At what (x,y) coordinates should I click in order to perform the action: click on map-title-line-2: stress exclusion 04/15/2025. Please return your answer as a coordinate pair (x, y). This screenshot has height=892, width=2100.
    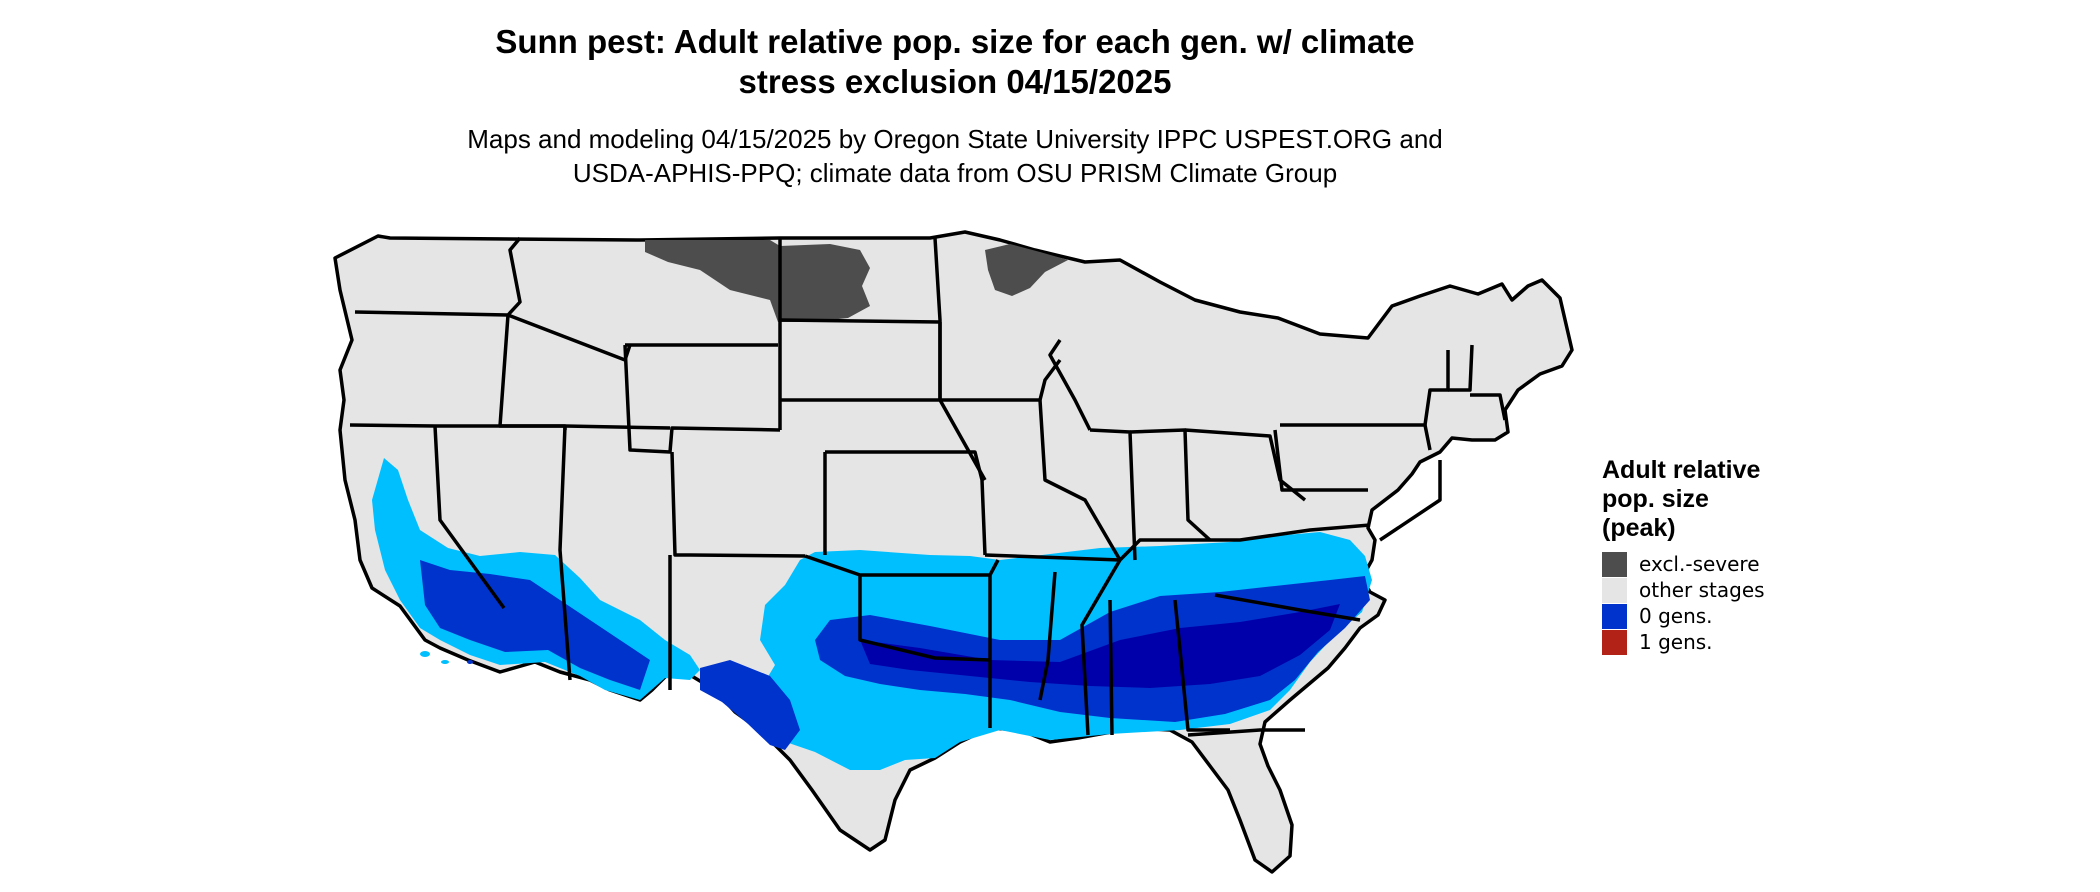
    Looking at the image, I should click on (955, 81).